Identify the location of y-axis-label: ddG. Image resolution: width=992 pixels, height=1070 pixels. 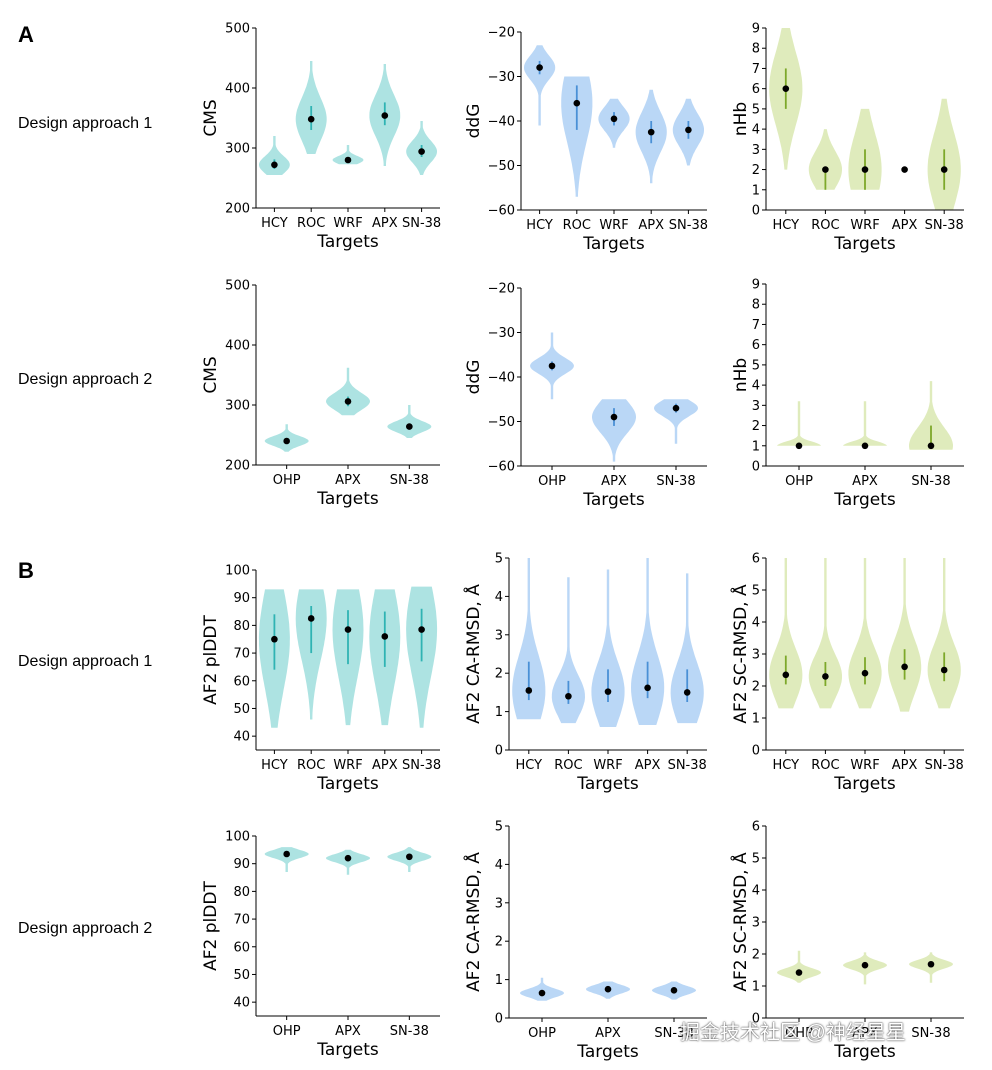
(474, 121).